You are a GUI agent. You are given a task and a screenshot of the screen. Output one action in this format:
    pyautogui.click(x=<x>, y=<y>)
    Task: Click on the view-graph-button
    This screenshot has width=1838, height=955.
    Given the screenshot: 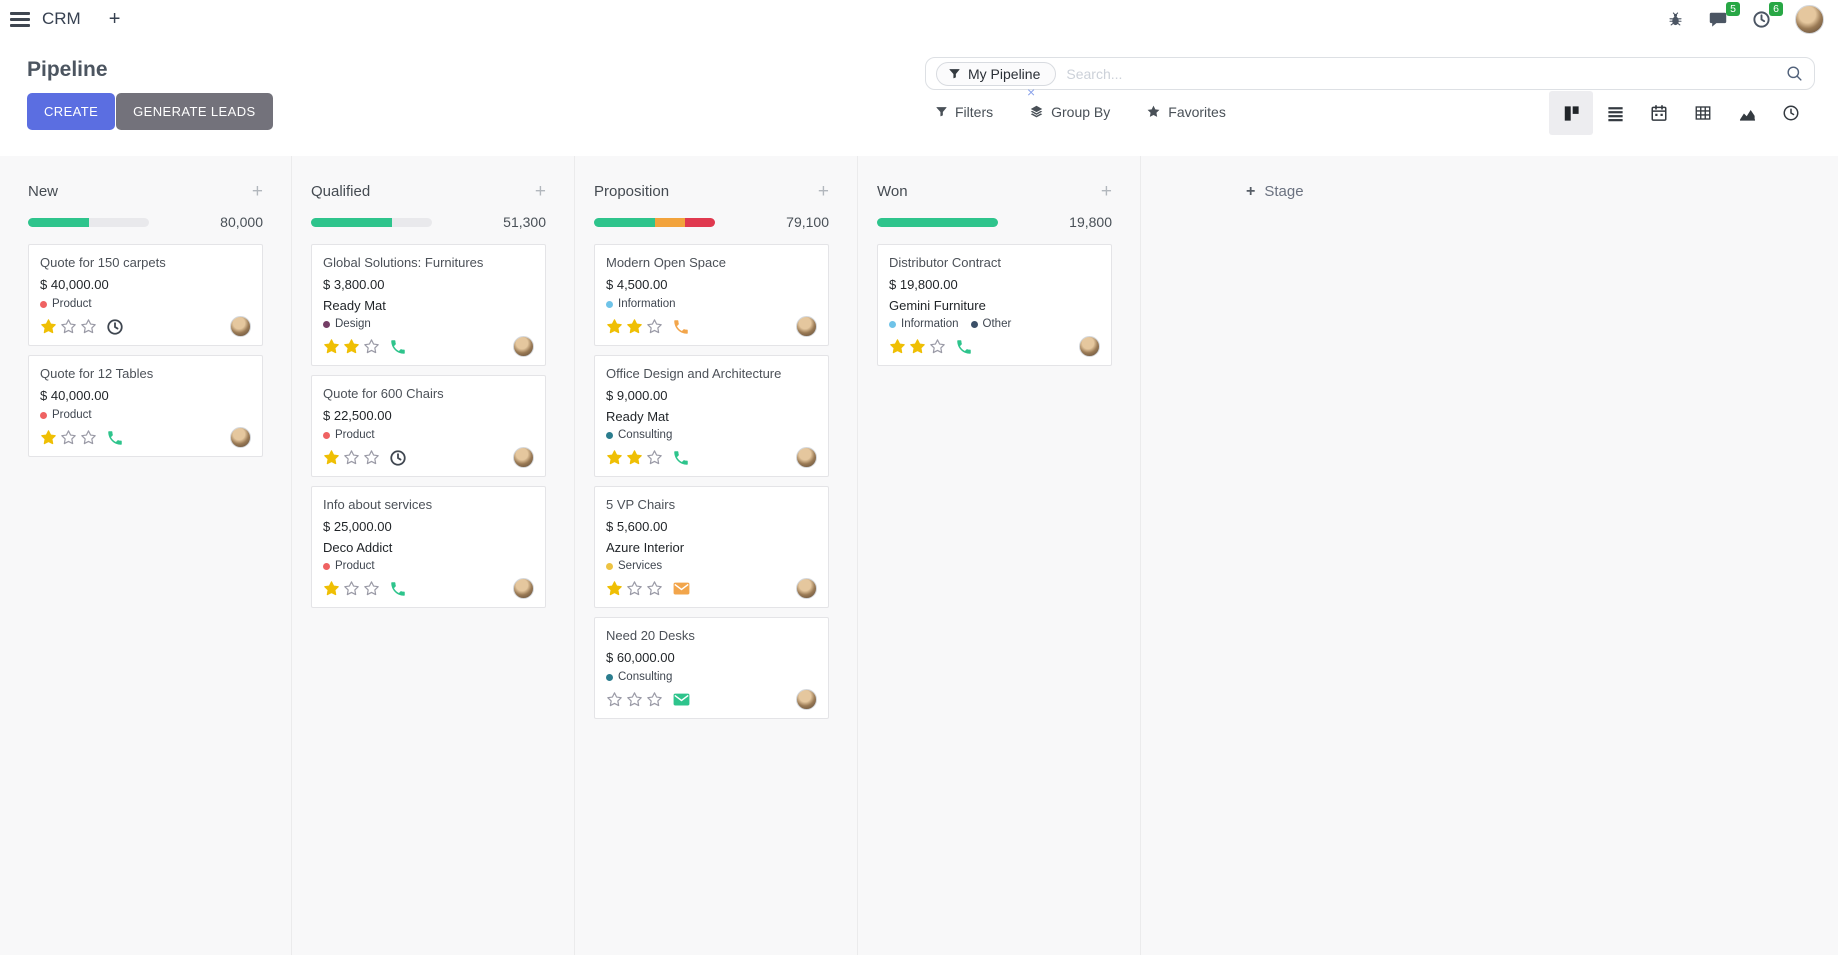 What is the action you would take?
    pyautogui.click(x=1747, y=113)
    